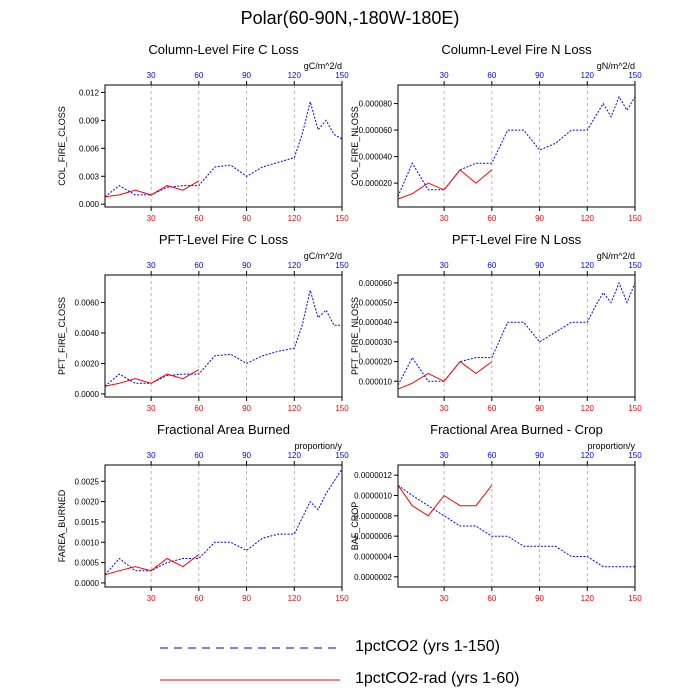 This screenshot has width=700, height=700. What do you see at coordinates (376, 104) in the screenshot?
I see `y-tick-label: 0.000080` at bounding box center [376, 104].